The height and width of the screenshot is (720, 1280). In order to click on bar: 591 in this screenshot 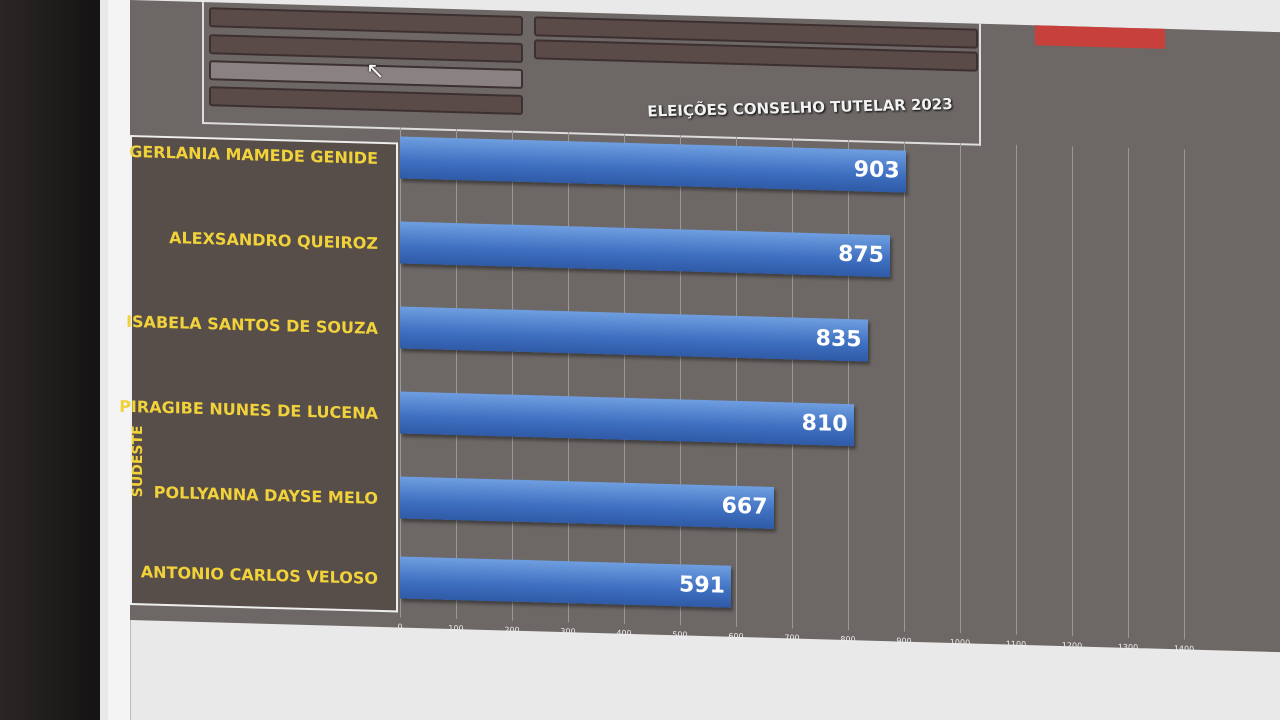, I will do `click(565, 582)`.